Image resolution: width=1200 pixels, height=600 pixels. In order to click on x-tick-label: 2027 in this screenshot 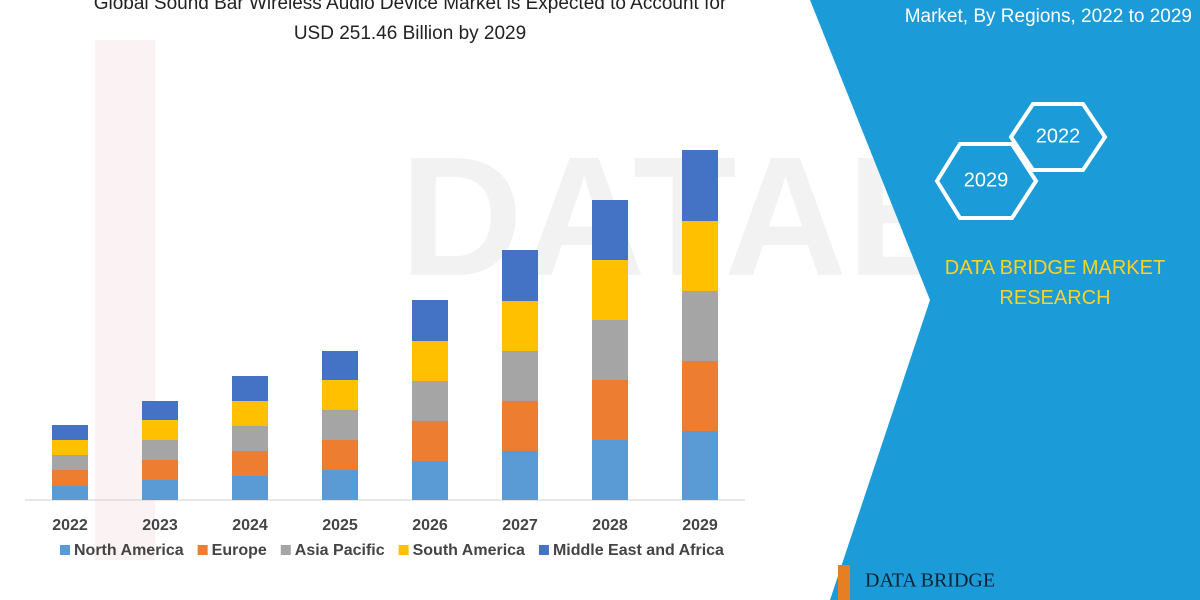, I will do `click(520, 525)`.